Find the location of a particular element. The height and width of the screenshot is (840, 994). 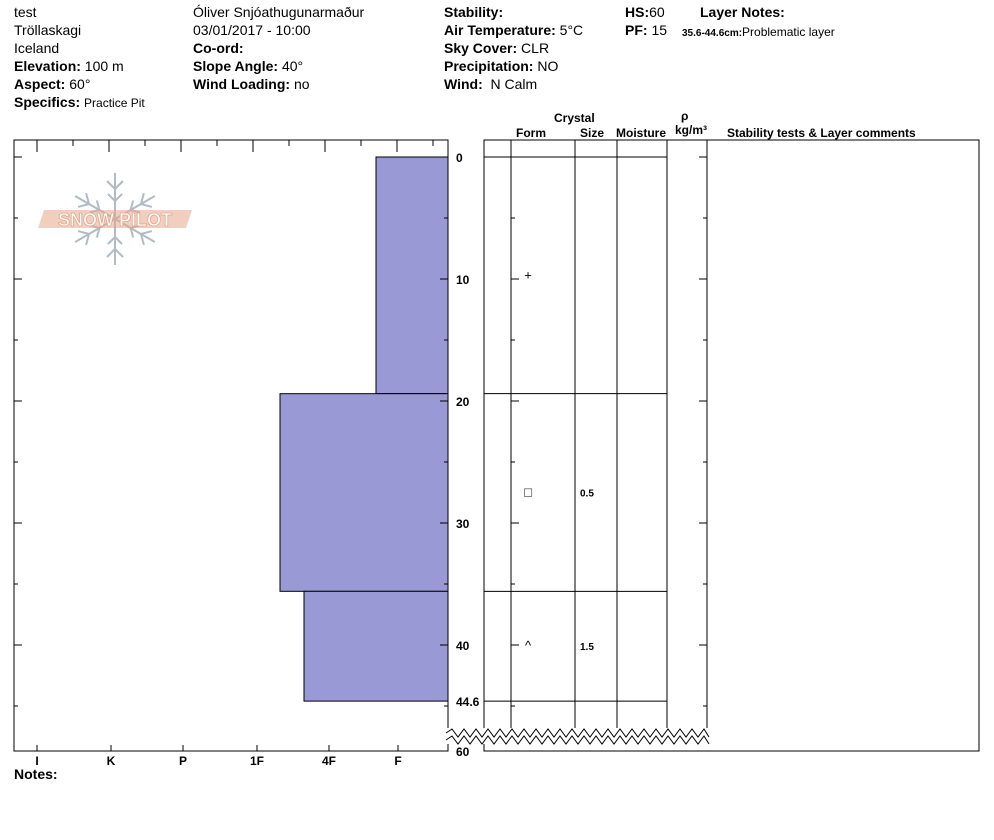

wind-loading-value: no is located at coordinates (301, 84).